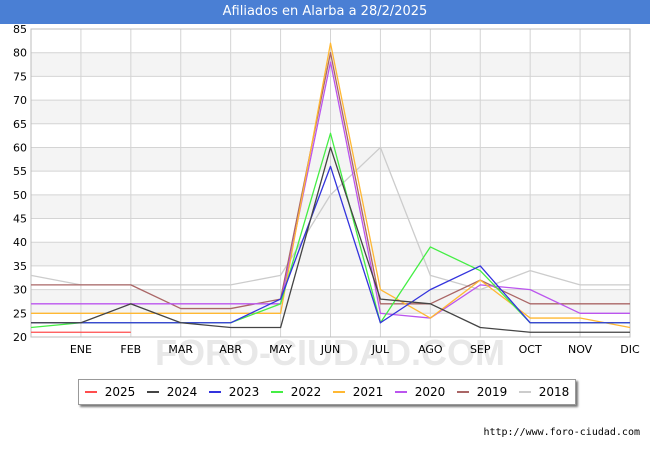  I want to click on legend-item-2021: 2021, so click(358, 392).